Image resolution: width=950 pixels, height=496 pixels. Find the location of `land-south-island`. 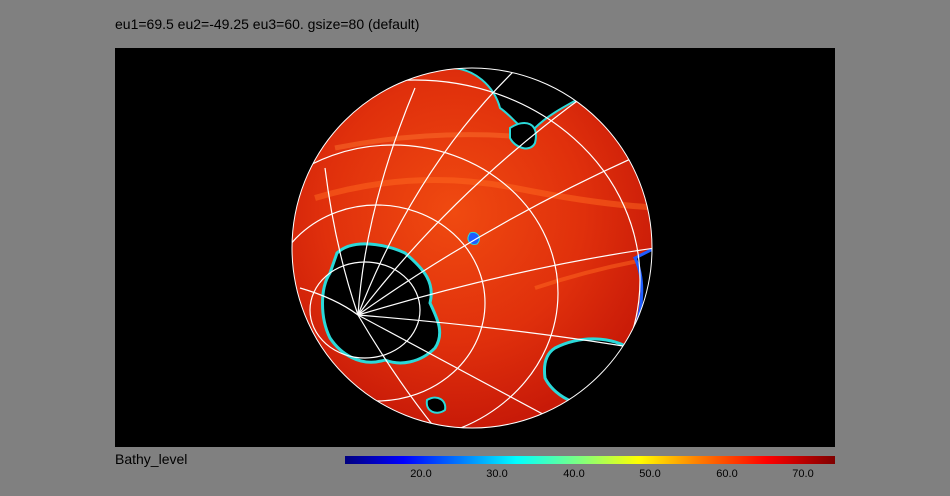

land-south-island is located at coordinates (436, 405).